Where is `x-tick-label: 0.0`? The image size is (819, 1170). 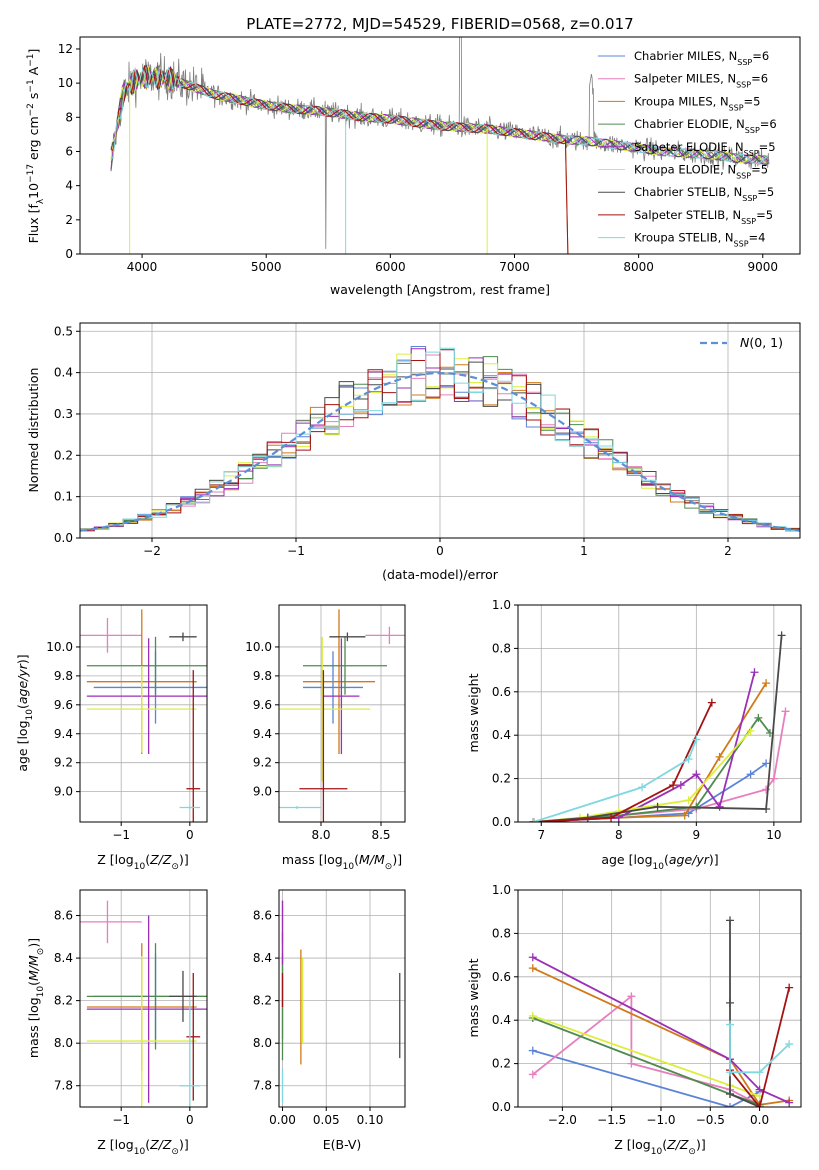 x-tick-label: 0.0 is located at coordinates (759, 1120).